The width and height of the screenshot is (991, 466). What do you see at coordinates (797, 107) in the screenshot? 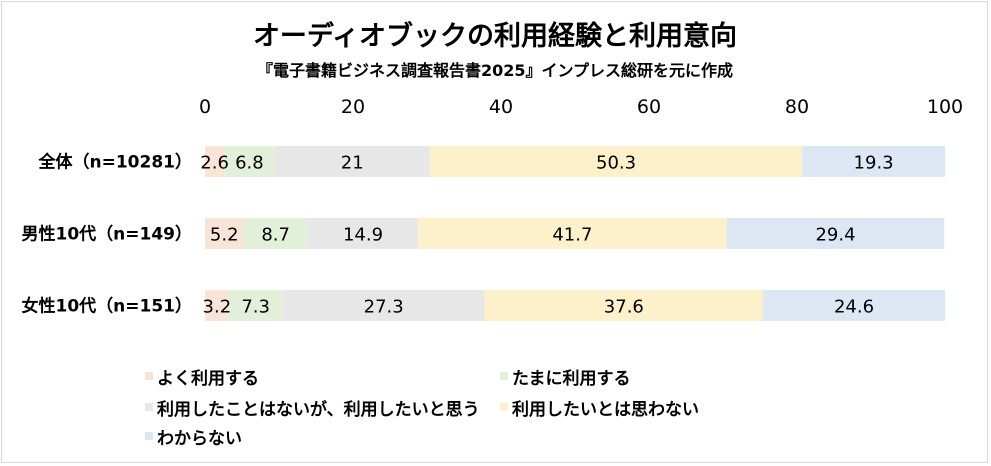
I see `x-tick-label: 80` at bounding box center [797, 107].